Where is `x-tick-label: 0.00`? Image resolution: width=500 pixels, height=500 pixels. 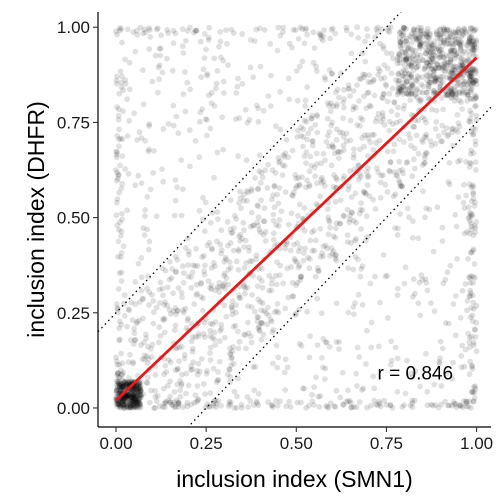
x-tick-label: 0.00 is located at coordinates (115, 443).